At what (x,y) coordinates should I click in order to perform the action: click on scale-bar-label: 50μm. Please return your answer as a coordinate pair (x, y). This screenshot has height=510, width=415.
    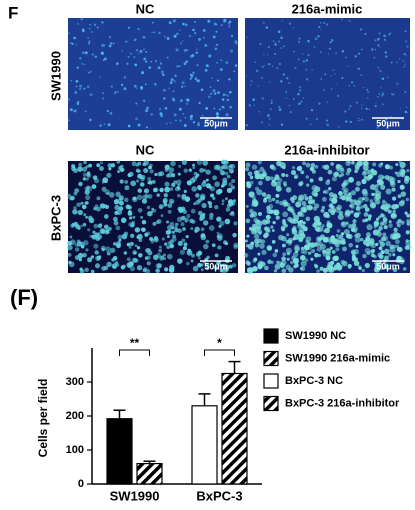
    Looking at the image, I should click on (216, 123).